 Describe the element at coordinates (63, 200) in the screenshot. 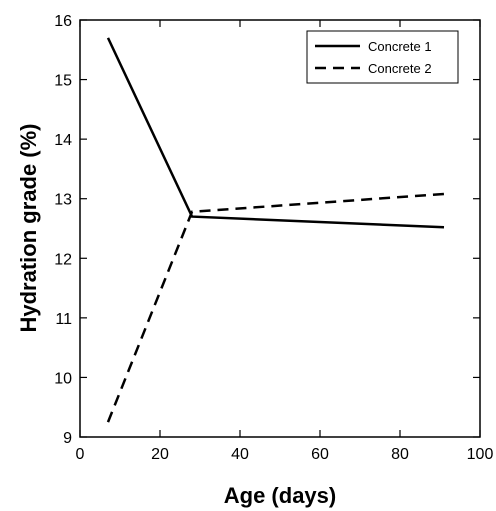

I see `y-tick-label: 13` at that location.